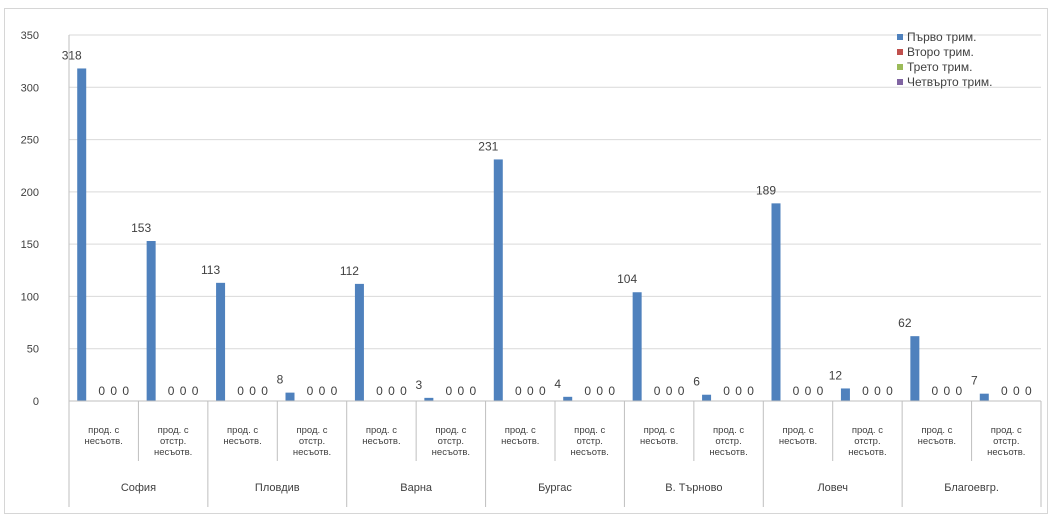 This screenshot has height=520, width=1052. I want to click on group-label: Бургас, so click(555, 488).